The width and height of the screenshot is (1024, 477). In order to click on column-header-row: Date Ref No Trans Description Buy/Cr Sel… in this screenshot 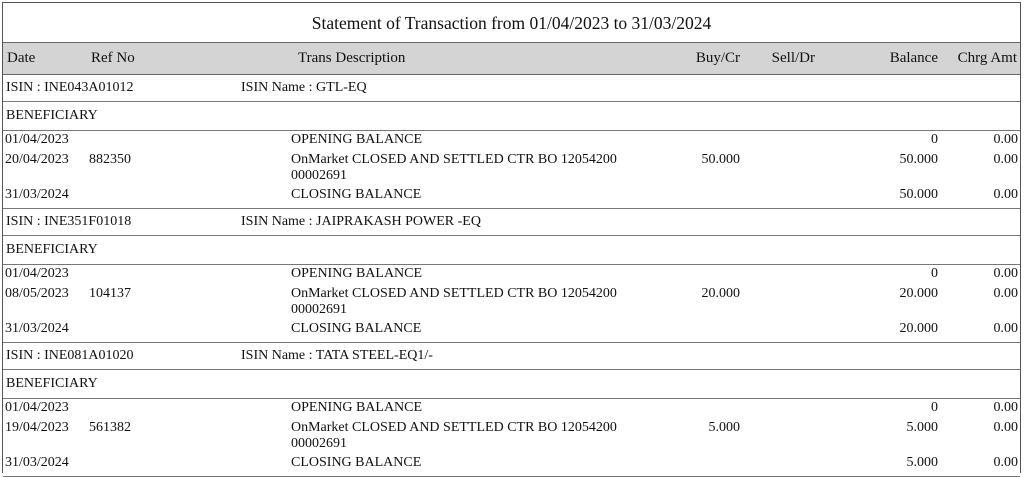, I will do `click(511, 59)`.